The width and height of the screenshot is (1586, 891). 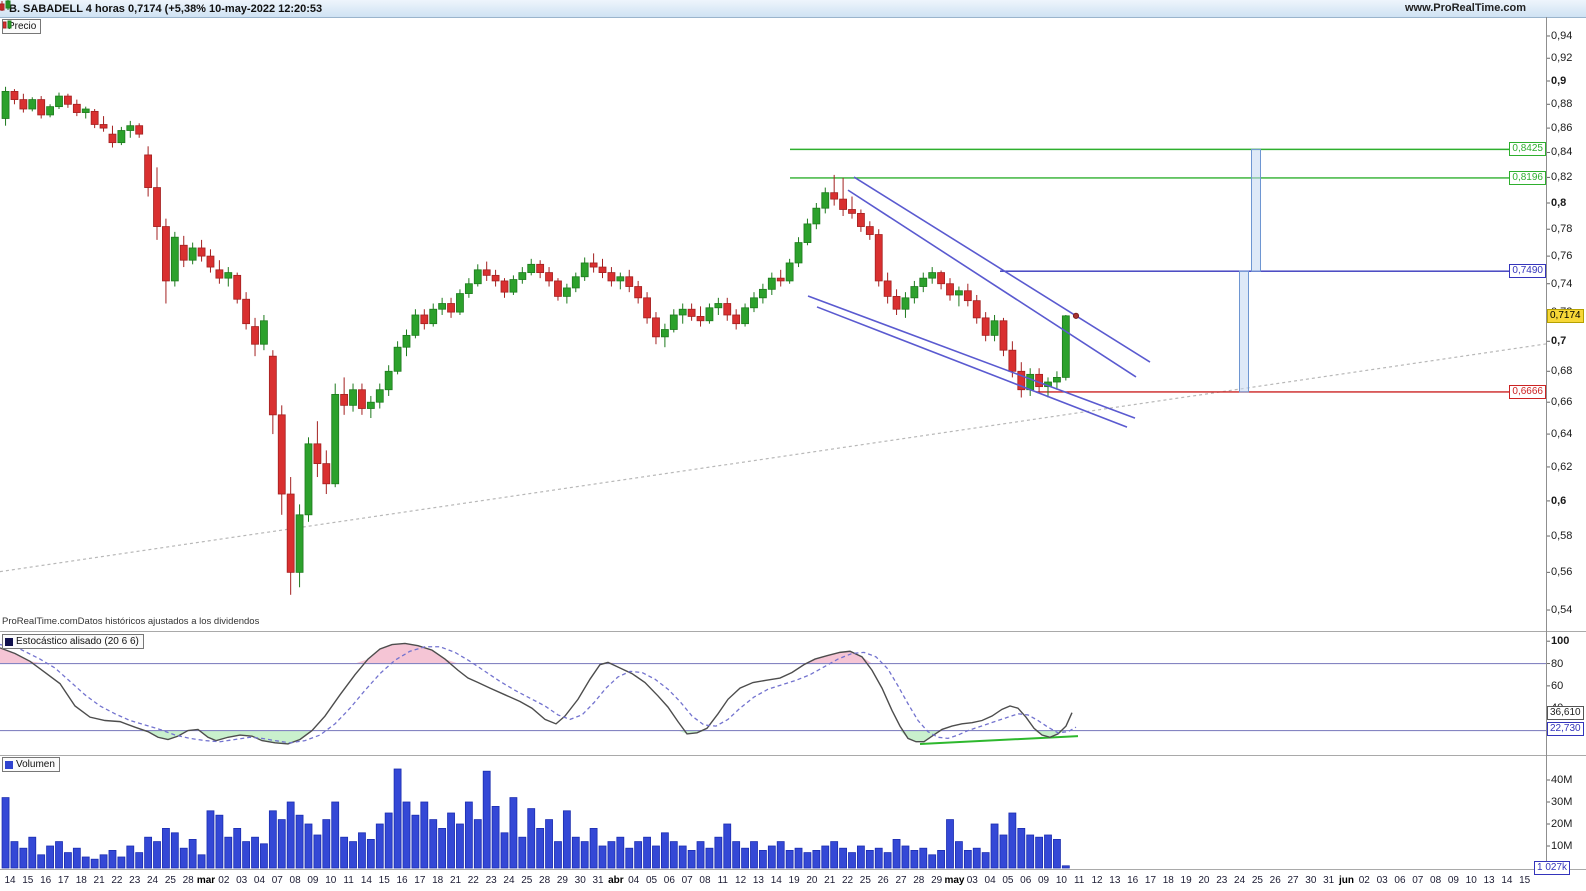 I want to click on time-tick-label: 15, so click(x=1525, y=880).